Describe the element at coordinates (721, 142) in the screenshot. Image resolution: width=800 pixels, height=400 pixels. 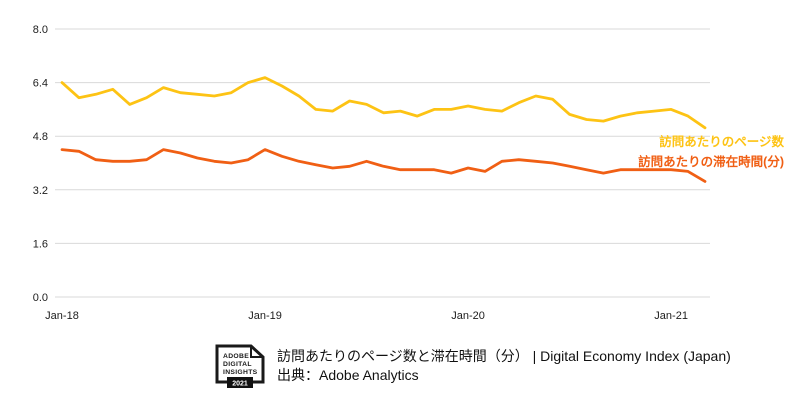
I see `legend-pages-label: 訪問あたりのページ数` at that location.